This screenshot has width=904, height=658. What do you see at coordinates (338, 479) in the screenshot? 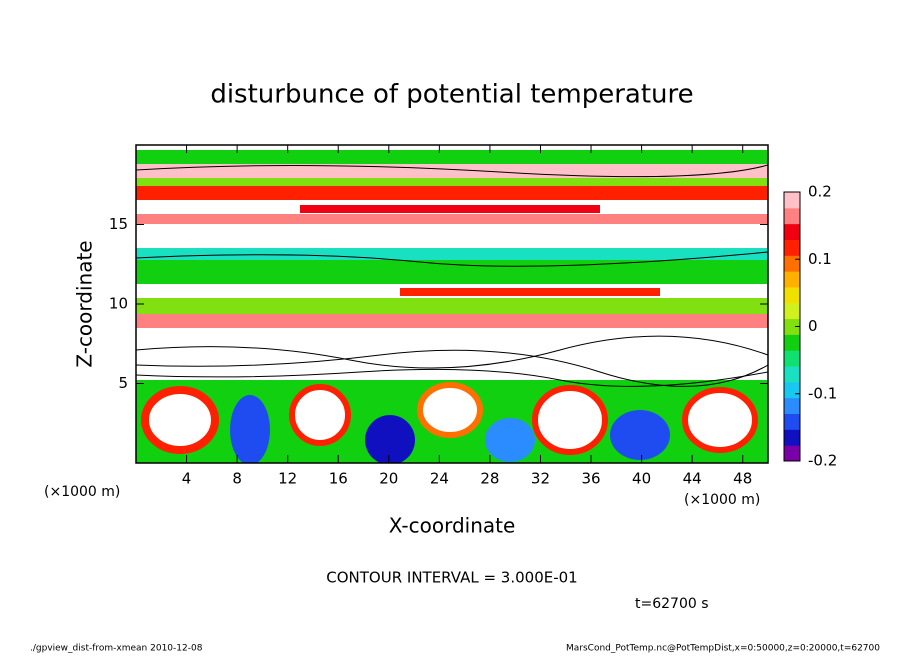
I see `x-tick-label: 16` at bounding box center [338, 479].